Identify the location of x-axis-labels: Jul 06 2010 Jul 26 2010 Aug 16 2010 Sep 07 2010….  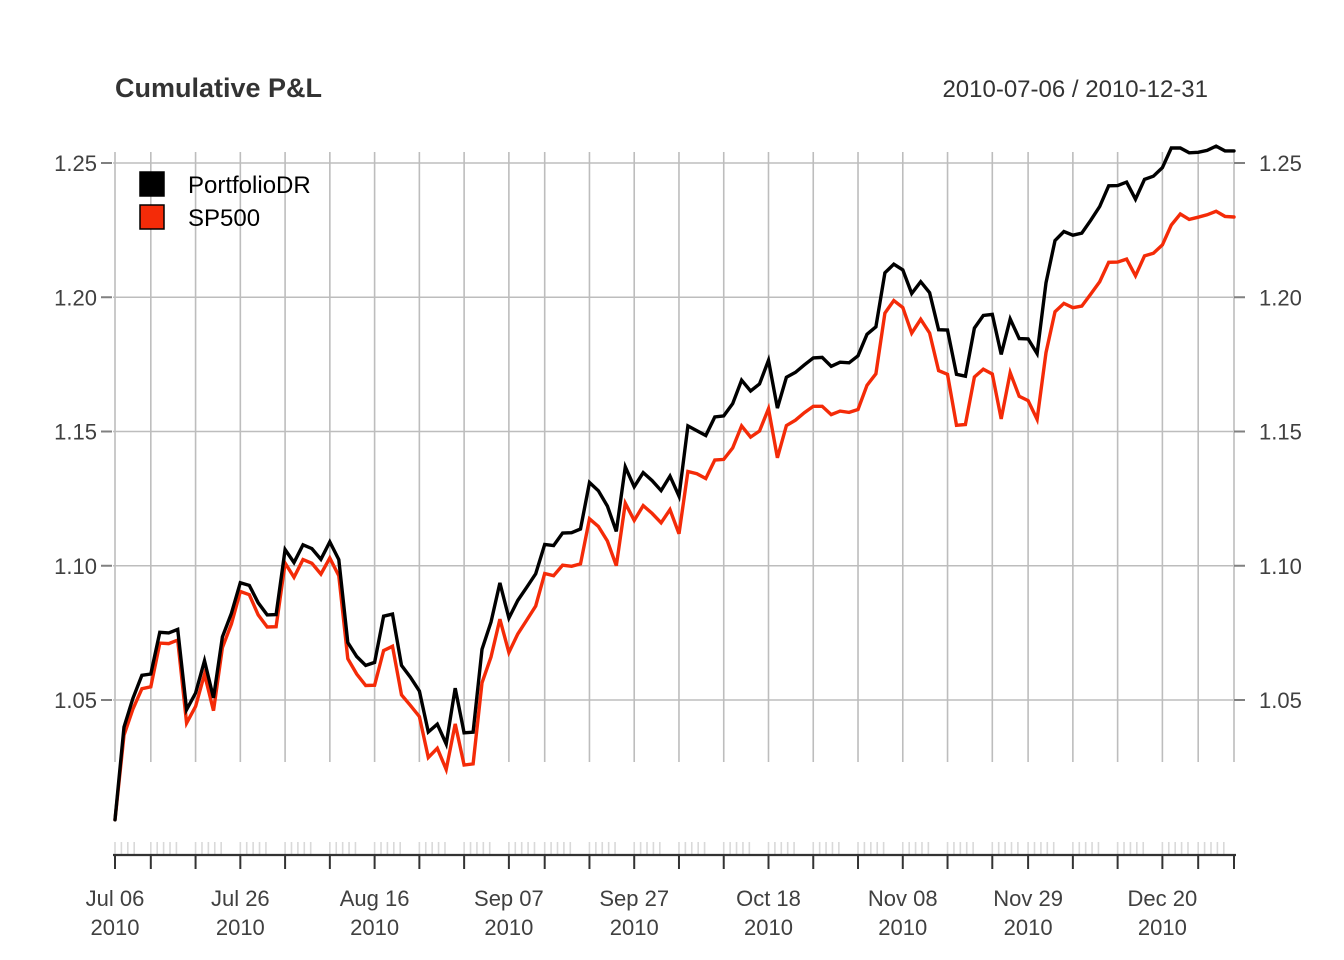
(642, 913).